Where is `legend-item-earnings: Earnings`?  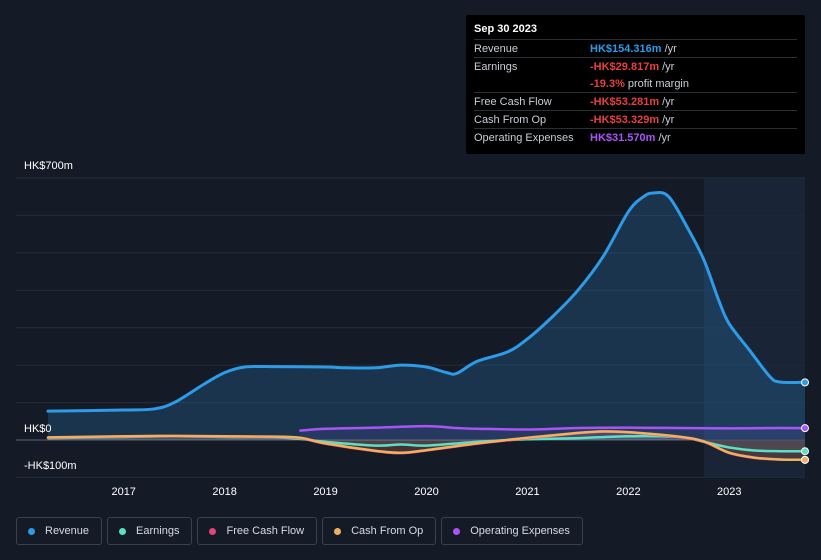
legend-item-earnings: Earnings is located at coordinates (150, 531).